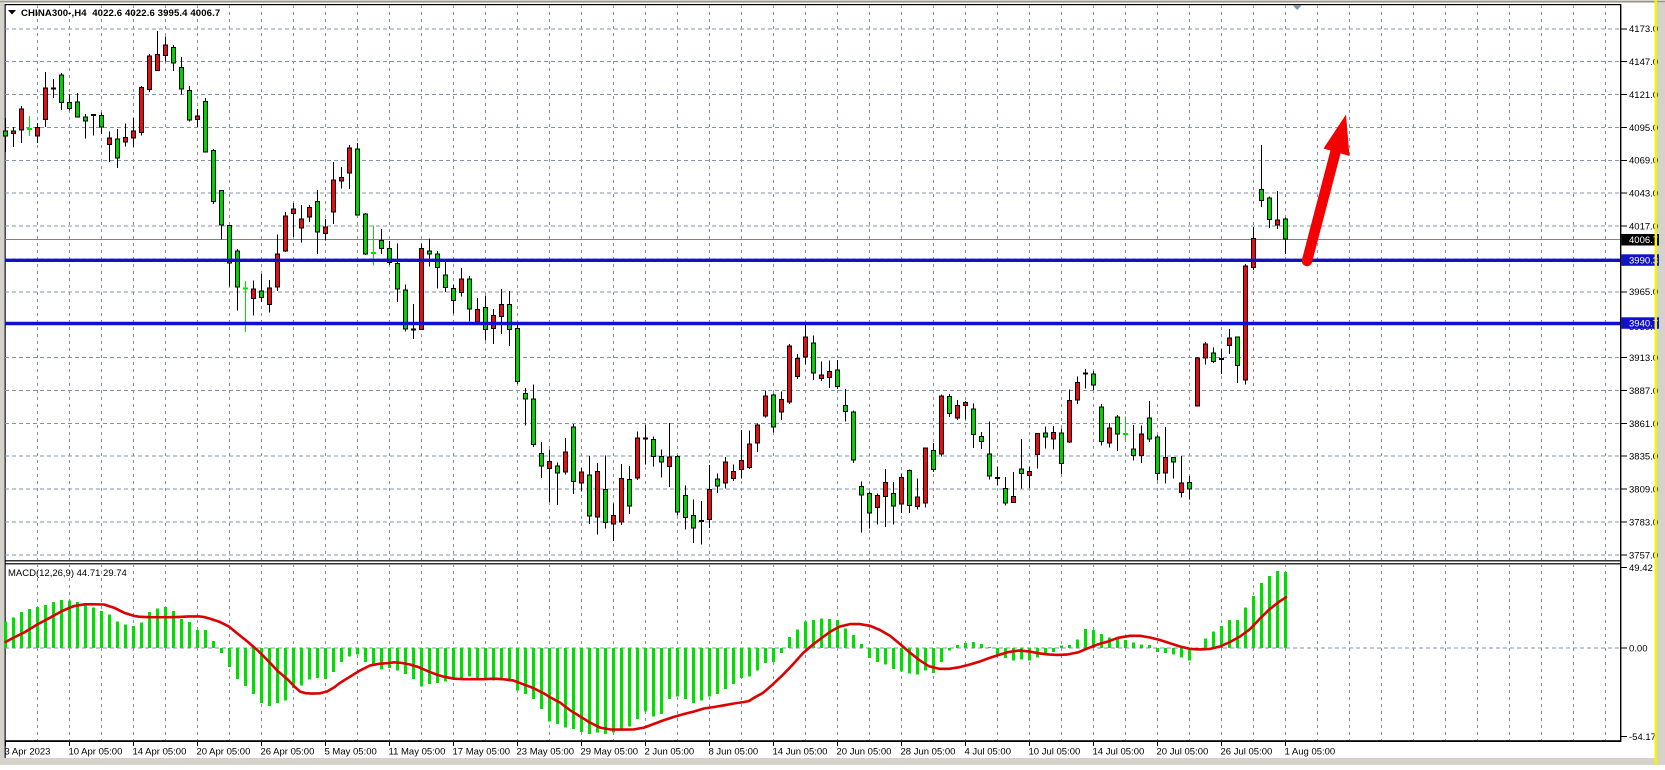 The image size is (1665, 770). What do you see at coordinates (1643, 324) in the screenshot?
I see `svg-text: 3940.7` at bounding box center [1643, 324].